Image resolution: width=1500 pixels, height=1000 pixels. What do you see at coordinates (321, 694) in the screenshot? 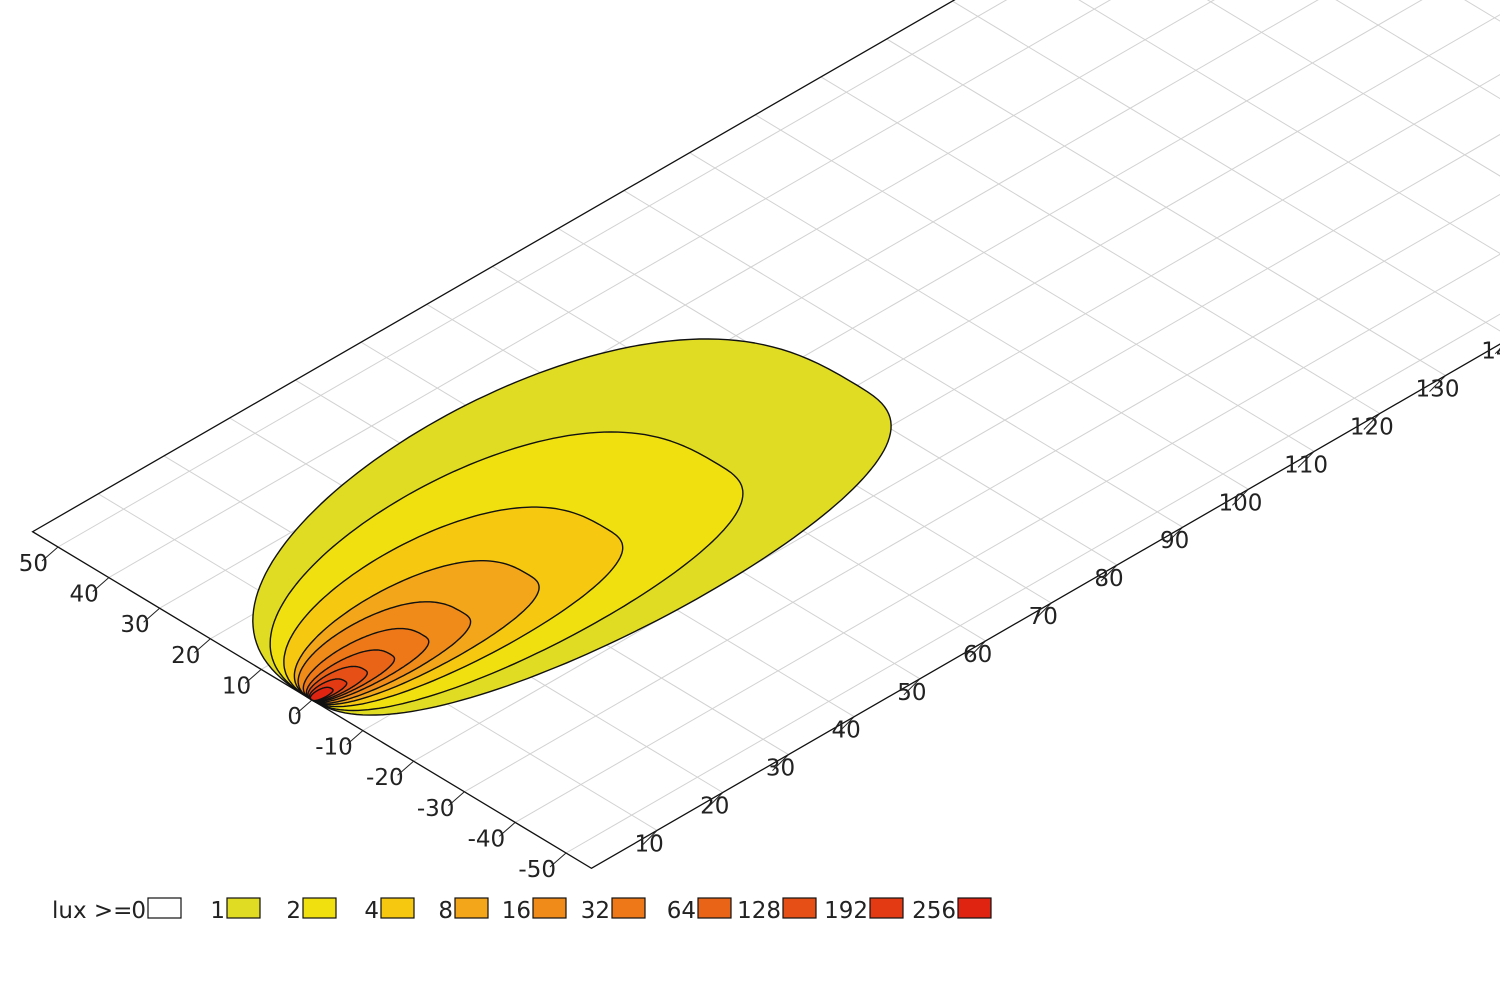
I see `contour-256-lux` at bounding box center [321, 694].